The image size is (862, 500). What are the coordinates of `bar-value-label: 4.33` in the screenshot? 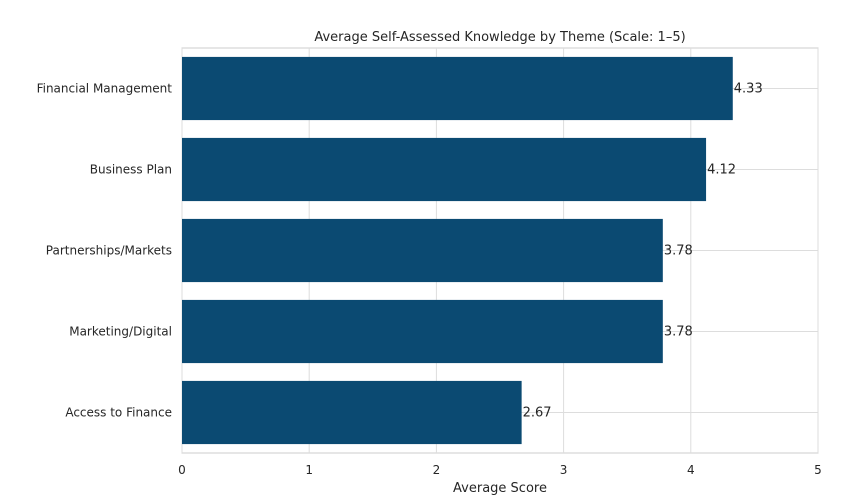 It's located at (748, 89).